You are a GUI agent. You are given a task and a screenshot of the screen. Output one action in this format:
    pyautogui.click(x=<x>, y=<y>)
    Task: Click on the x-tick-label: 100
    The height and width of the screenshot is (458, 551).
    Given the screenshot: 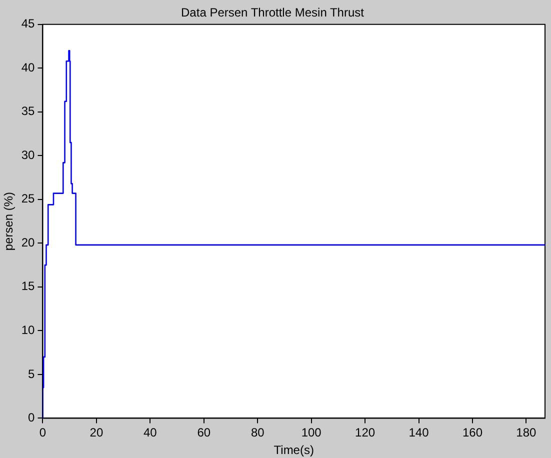 What is the action you would take?
    pyautogui.click(x=311, y=433)
    